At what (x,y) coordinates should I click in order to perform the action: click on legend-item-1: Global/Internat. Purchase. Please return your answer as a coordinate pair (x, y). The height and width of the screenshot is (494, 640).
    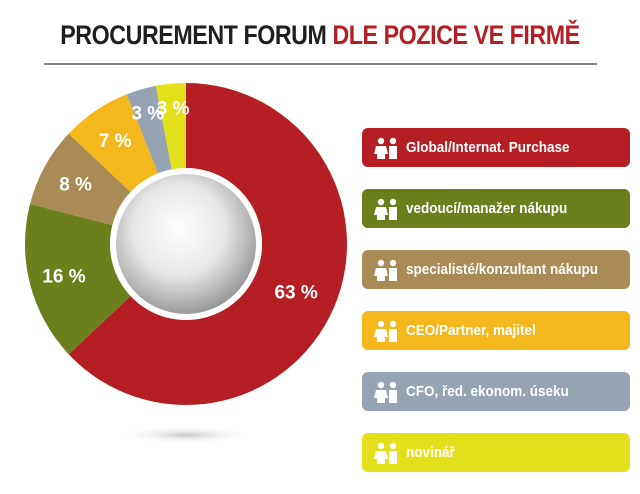
    Looking at the image, I should click on (496, 147).